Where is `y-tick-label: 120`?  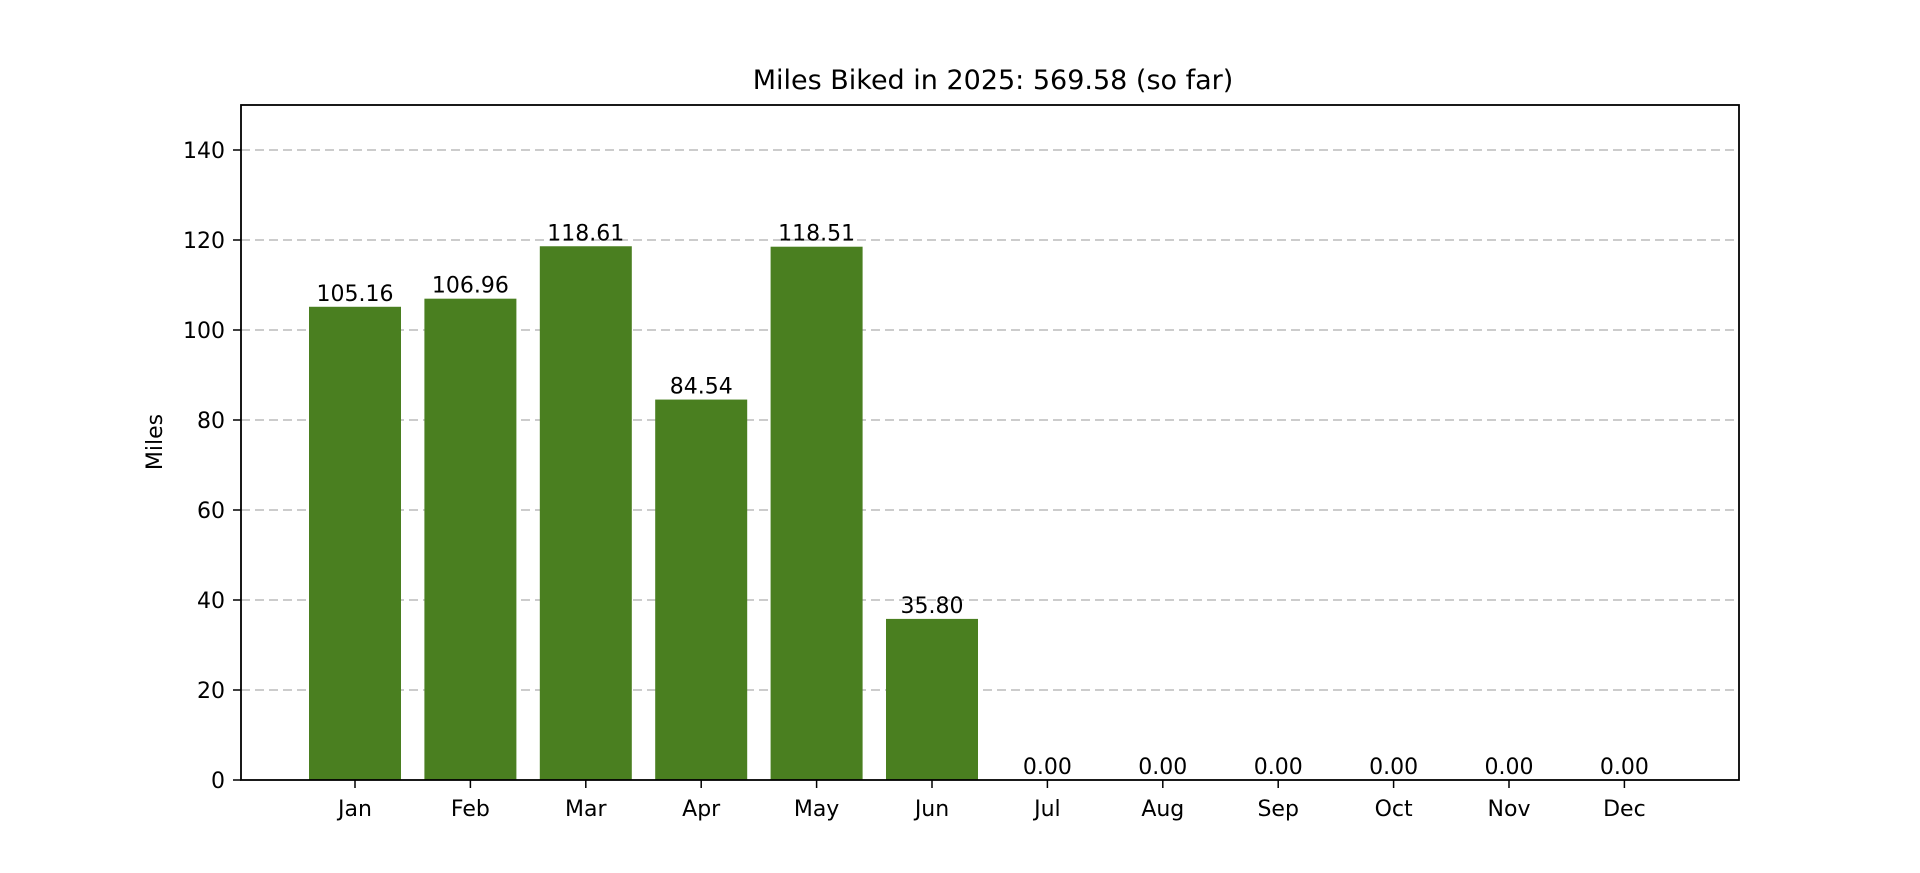 y-tick-label: 120 is located at coordinates (204, 241).